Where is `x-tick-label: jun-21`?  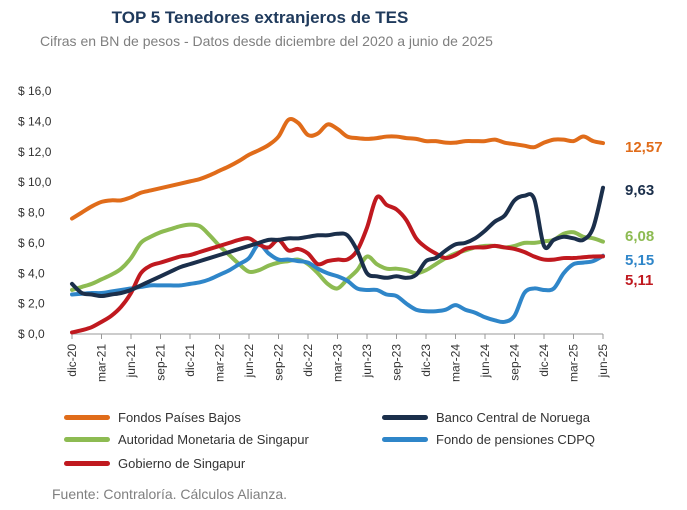 x-tick-label: jun-21 is located at coordinates (131, 361).